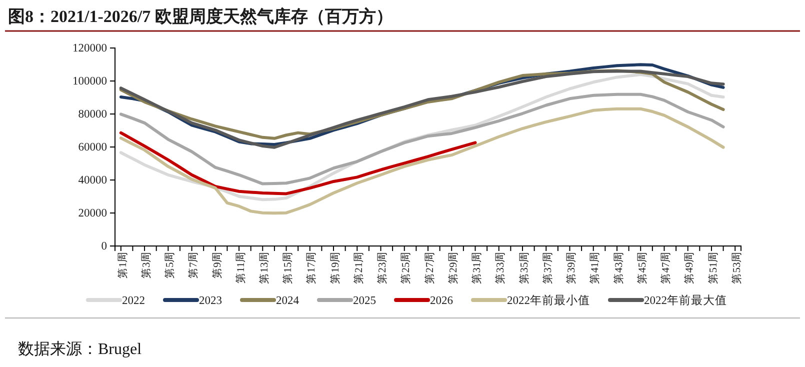 Image resolution: width=805 pixels, height=367 pixels. What do you see at coordinates (595, 267) in the screenshot?
I see `x-tick-label: 第41周` at bounding box center [595, 267].